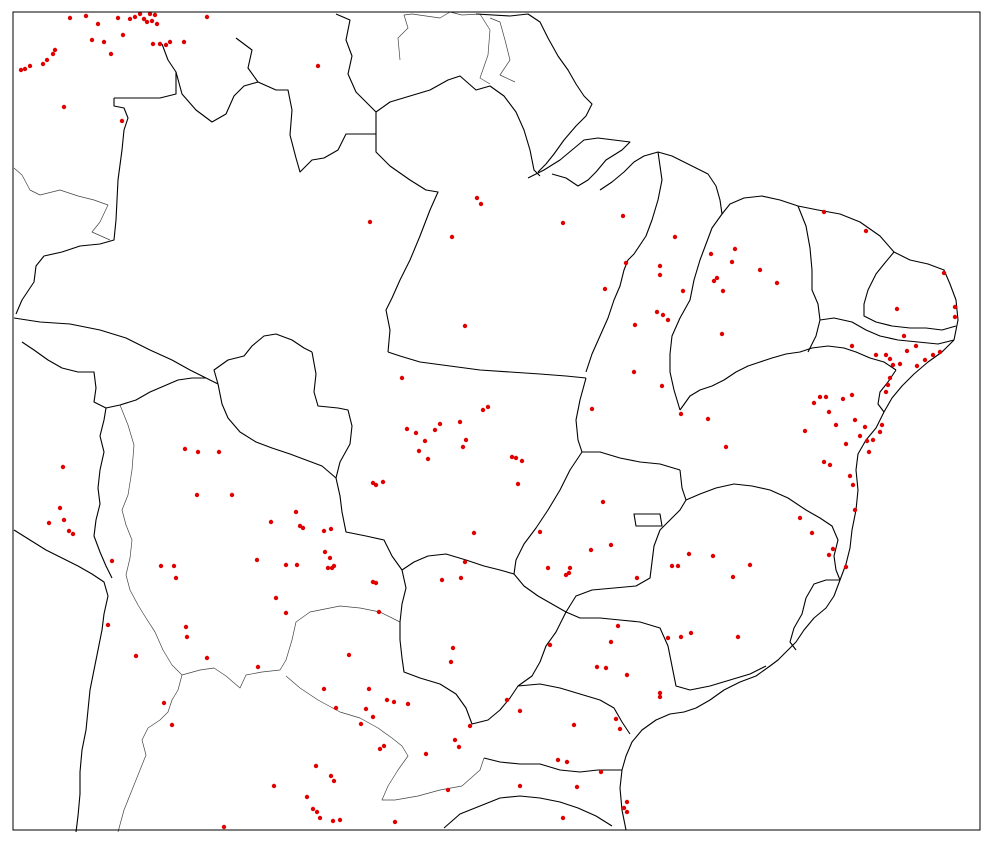 This screenshot has height=843, width=993. What do you see at coordinates (263, 359) in the screenshot?
I see `border-rondonia-north` at bounding box center [263, 359].